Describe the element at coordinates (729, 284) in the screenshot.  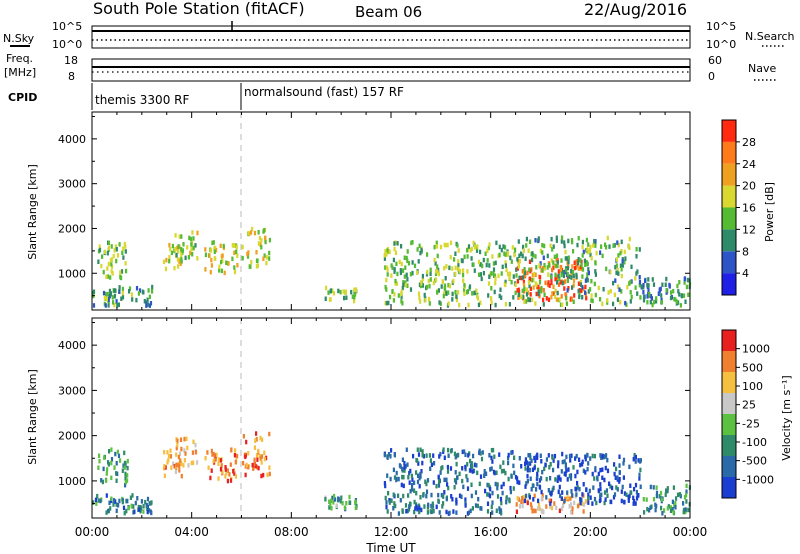
I see `colorbar-segment` at that location.